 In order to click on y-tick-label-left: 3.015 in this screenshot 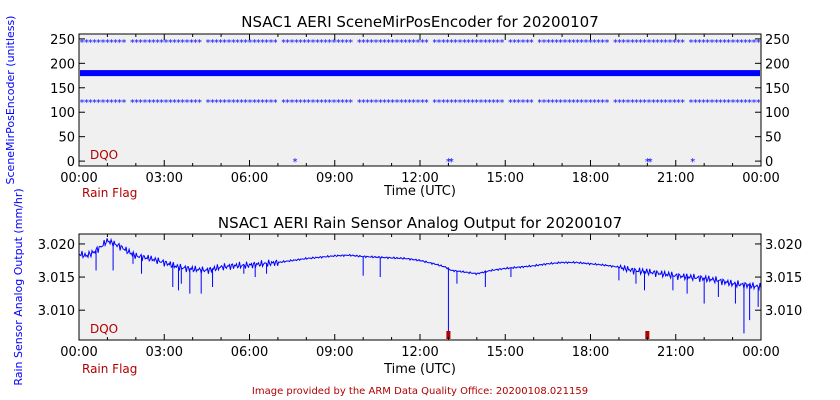, I will do `click(56, 278)`.